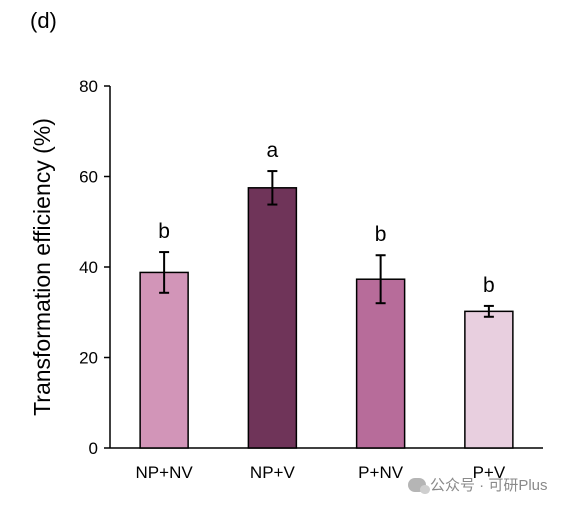 The height and width of the screenshot is (506, 586). What do you see at coordinates (165, 472) in the screenshot?
I see `x-tick-label: NP+NV` at bounding box center [165, 472].